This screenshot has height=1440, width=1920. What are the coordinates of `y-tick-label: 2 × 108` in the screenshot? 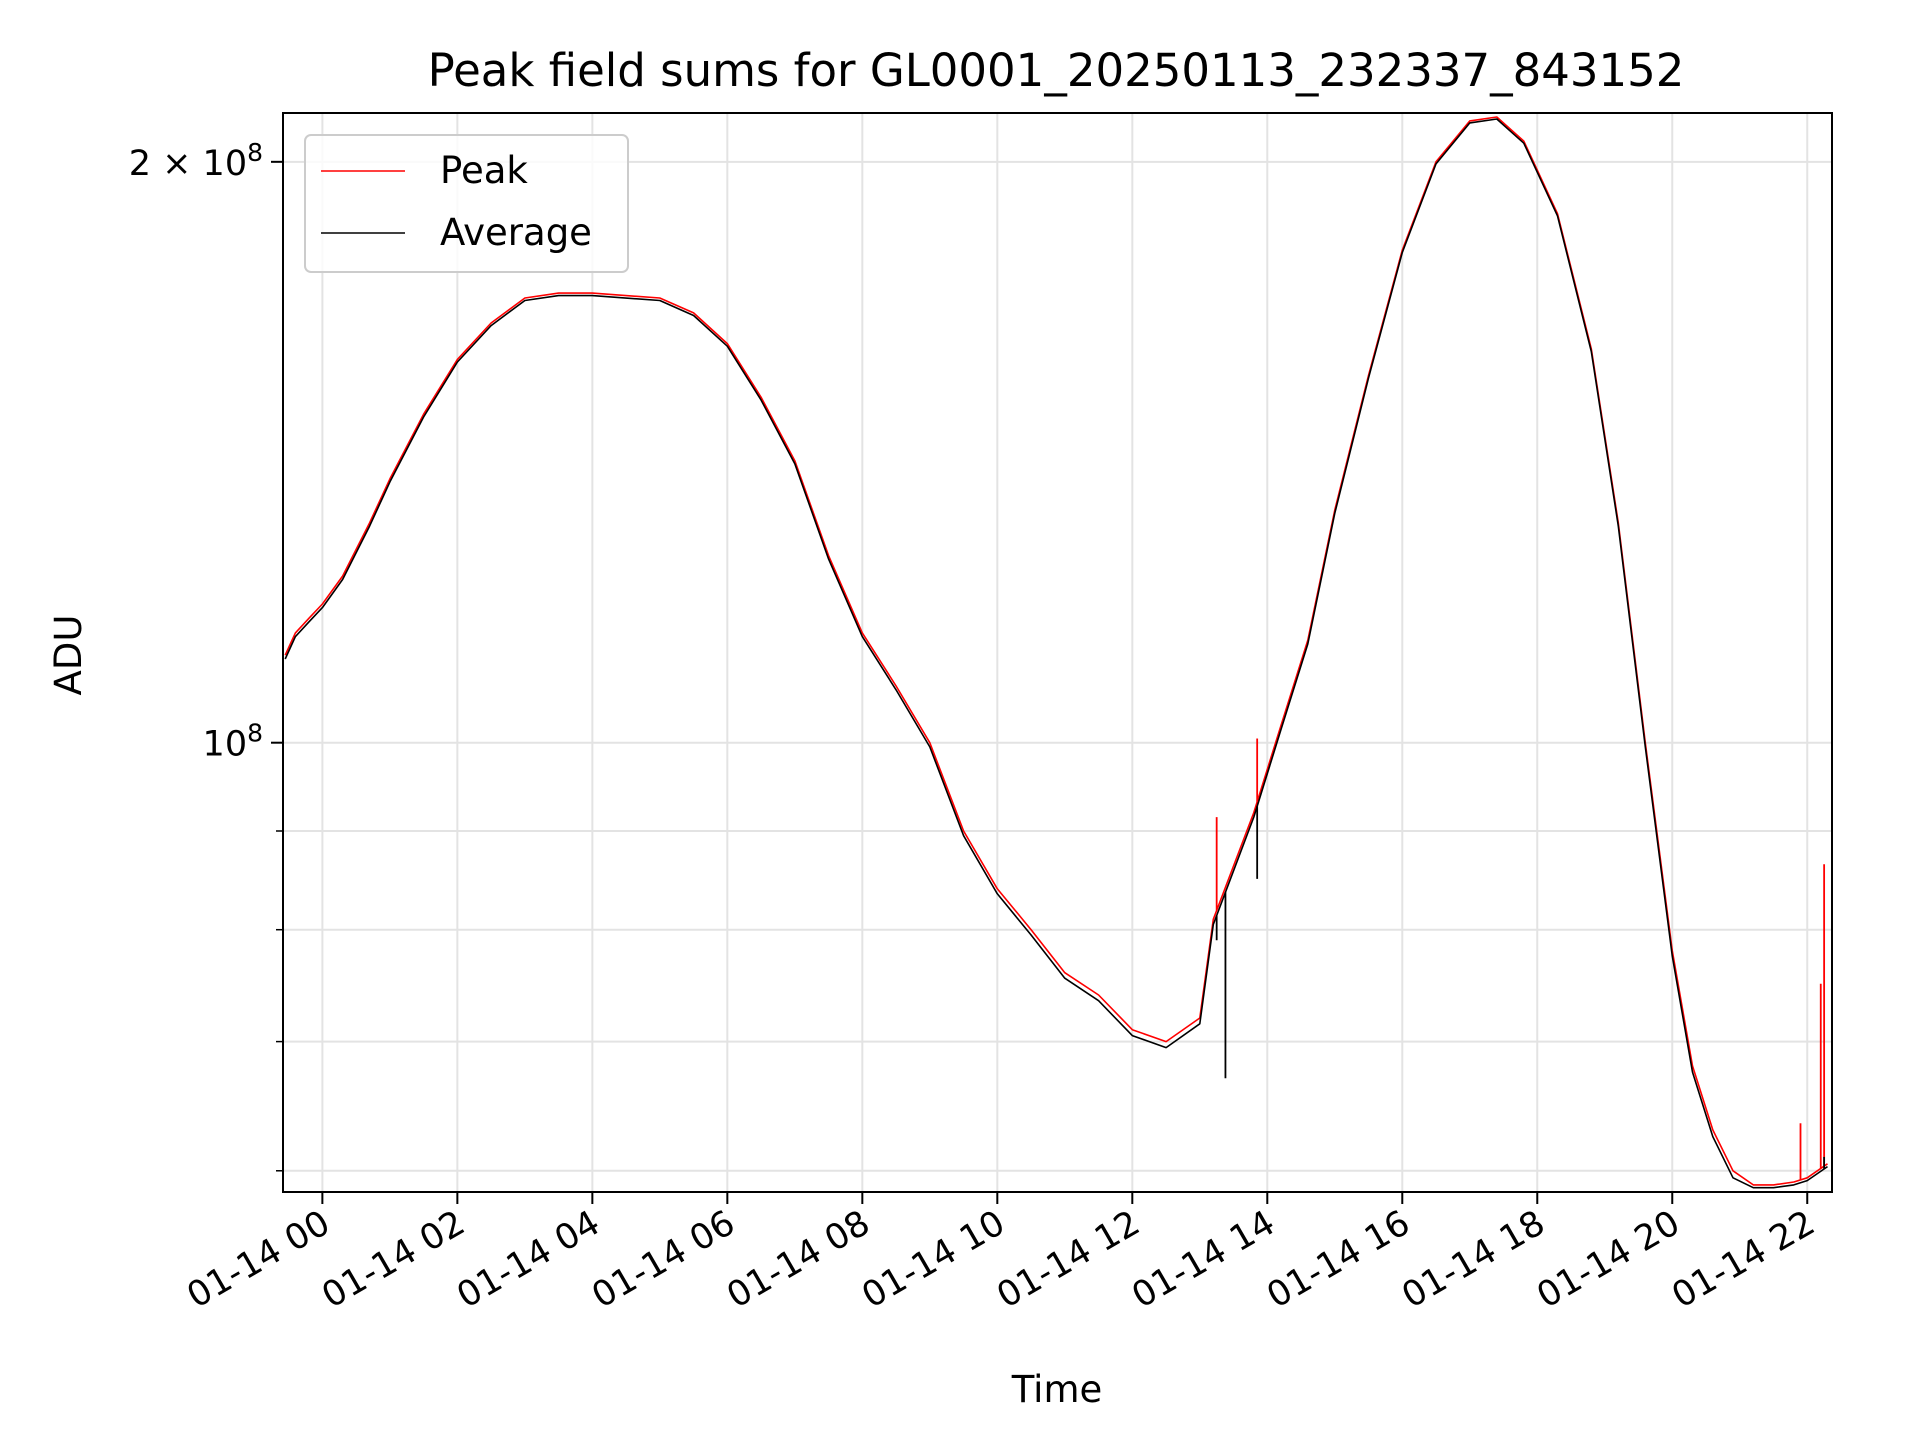 It's located at (196, 161).